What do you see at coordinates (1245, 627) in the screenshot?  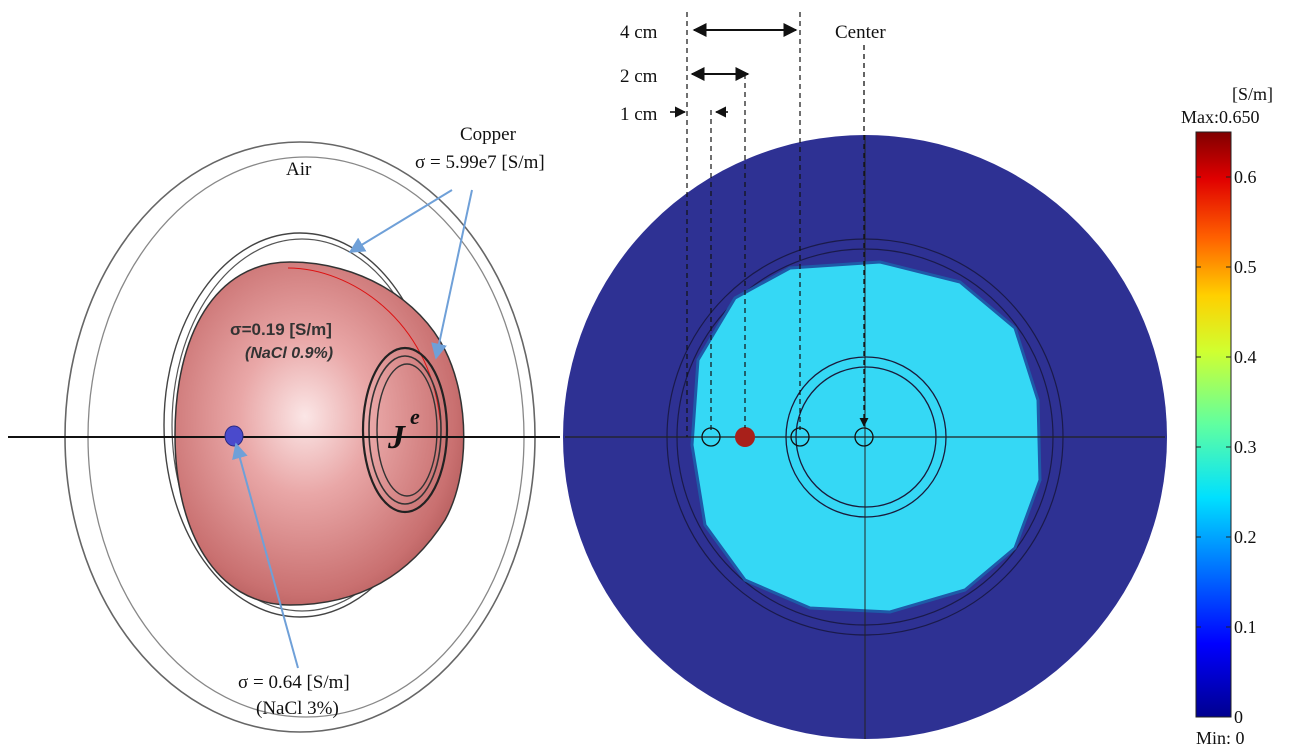 I see `colorbar-tick-label: 0.1` at bounding box center [1245, 627].